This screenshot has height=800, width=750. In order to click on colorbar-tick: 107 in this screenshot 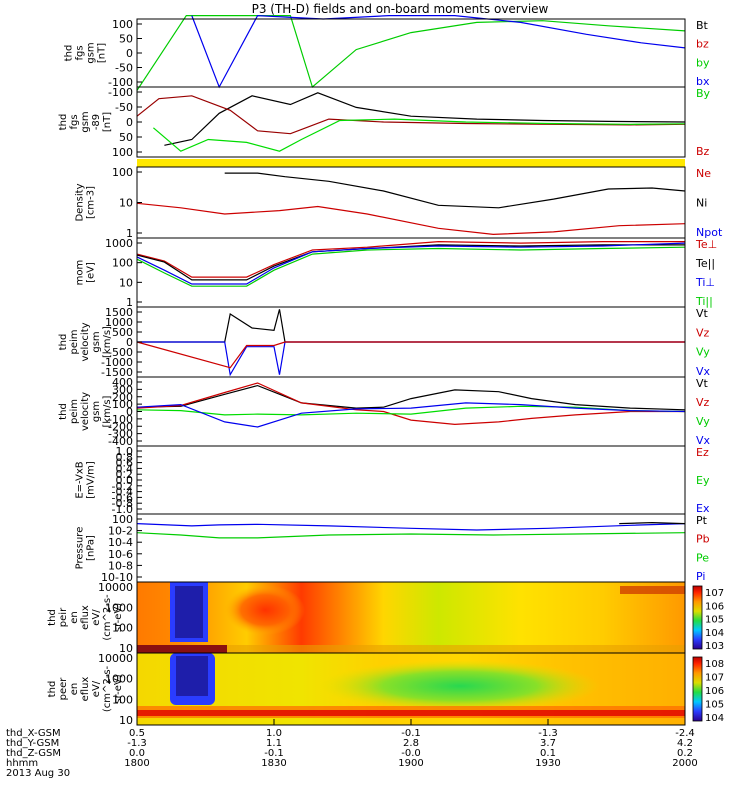, I will do `click(714, 678)`.